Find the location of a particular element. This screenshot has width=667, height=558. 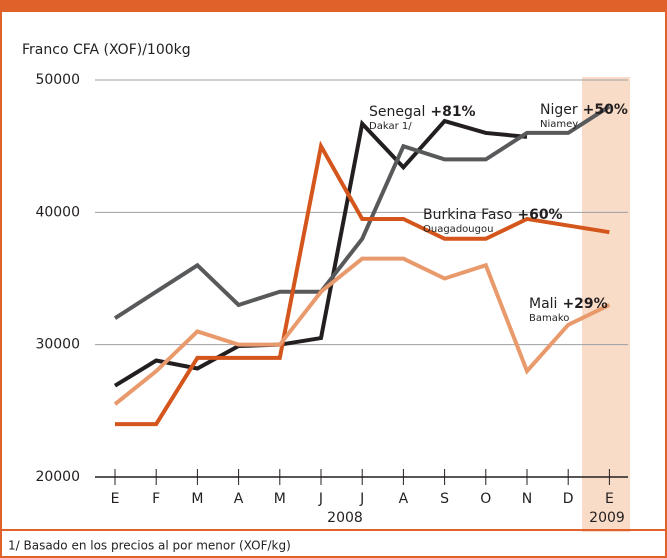

series-place: Bamako is located at coordinates (549, 318).